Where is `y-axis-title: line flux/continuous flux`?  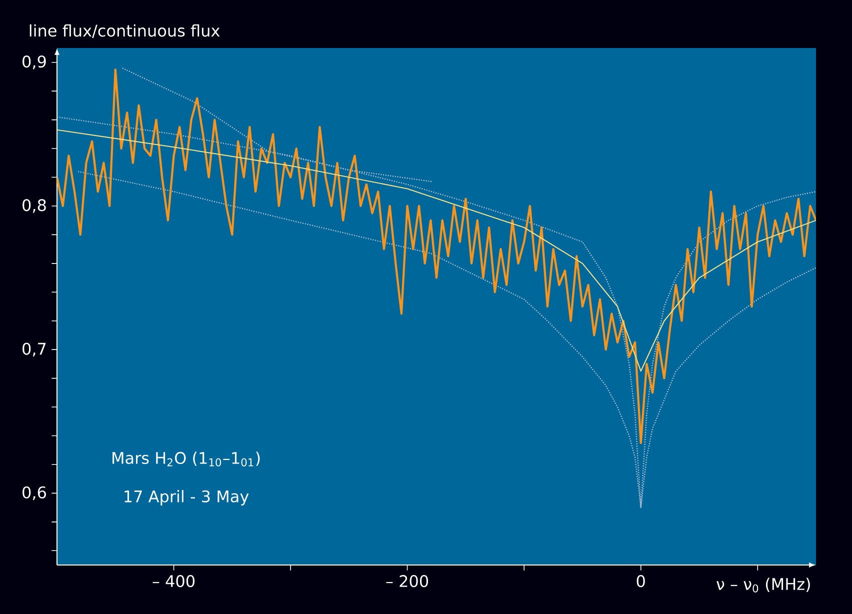 y-axis-title: line flux/continuous flux is located at coordinates (125, 31).